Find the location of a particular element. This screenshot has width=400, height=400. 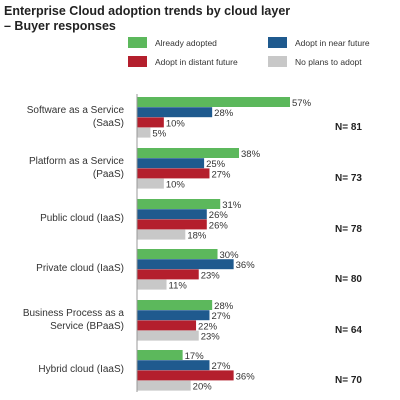

value-label: 38% is located at coordinates (251, 154).